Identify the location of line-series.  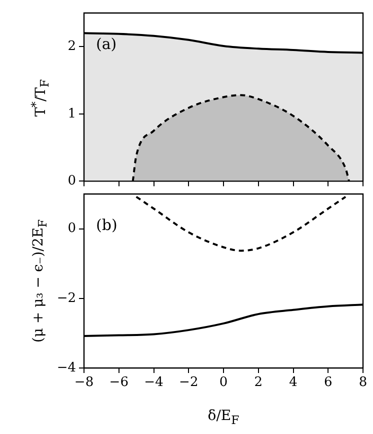
(241, 224).